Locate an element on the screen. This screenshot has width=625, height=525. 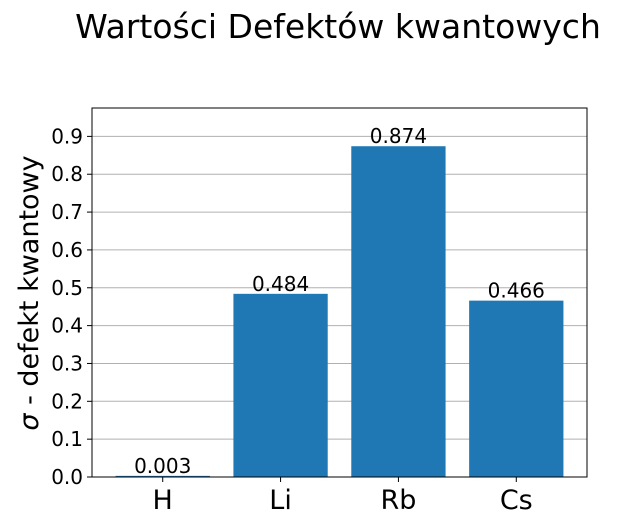
bar-cs is located at coordinates (516, 388).